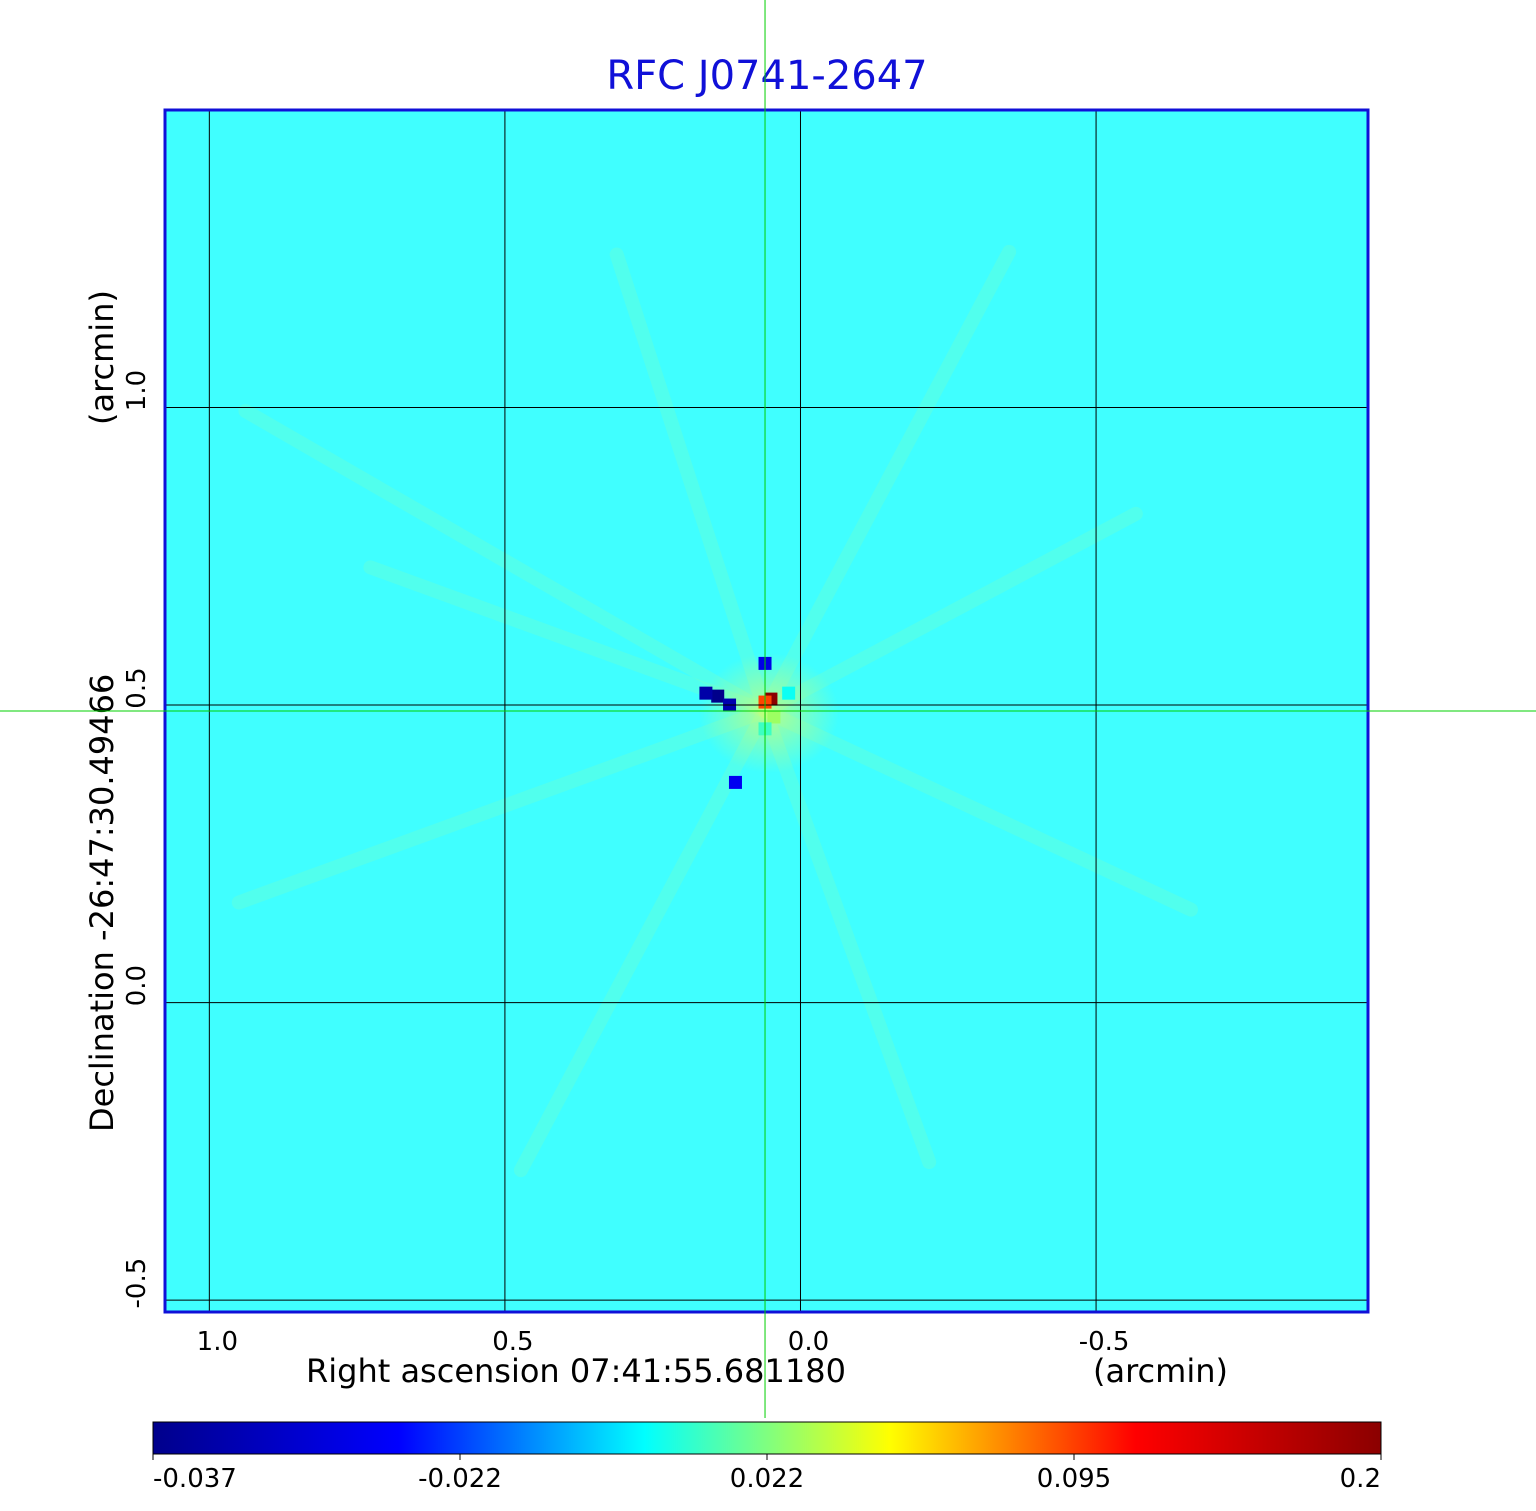 This screenshot has height=1511, width=1536. Describe the element at coordinates (137, 839) in the screenshot. I see `y-axis-ticks: -0.5 0.0 0.5 1.0` at that location.